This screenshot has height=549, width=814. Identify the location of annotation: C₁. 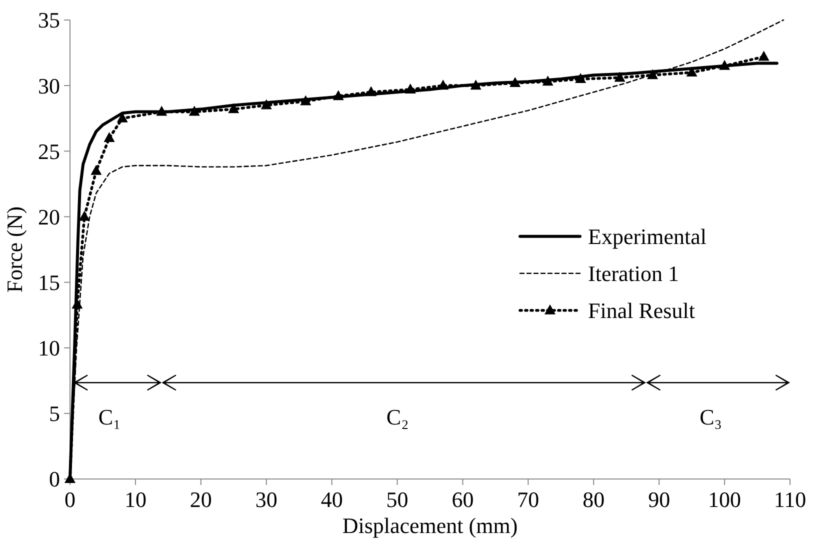
(109, 417).